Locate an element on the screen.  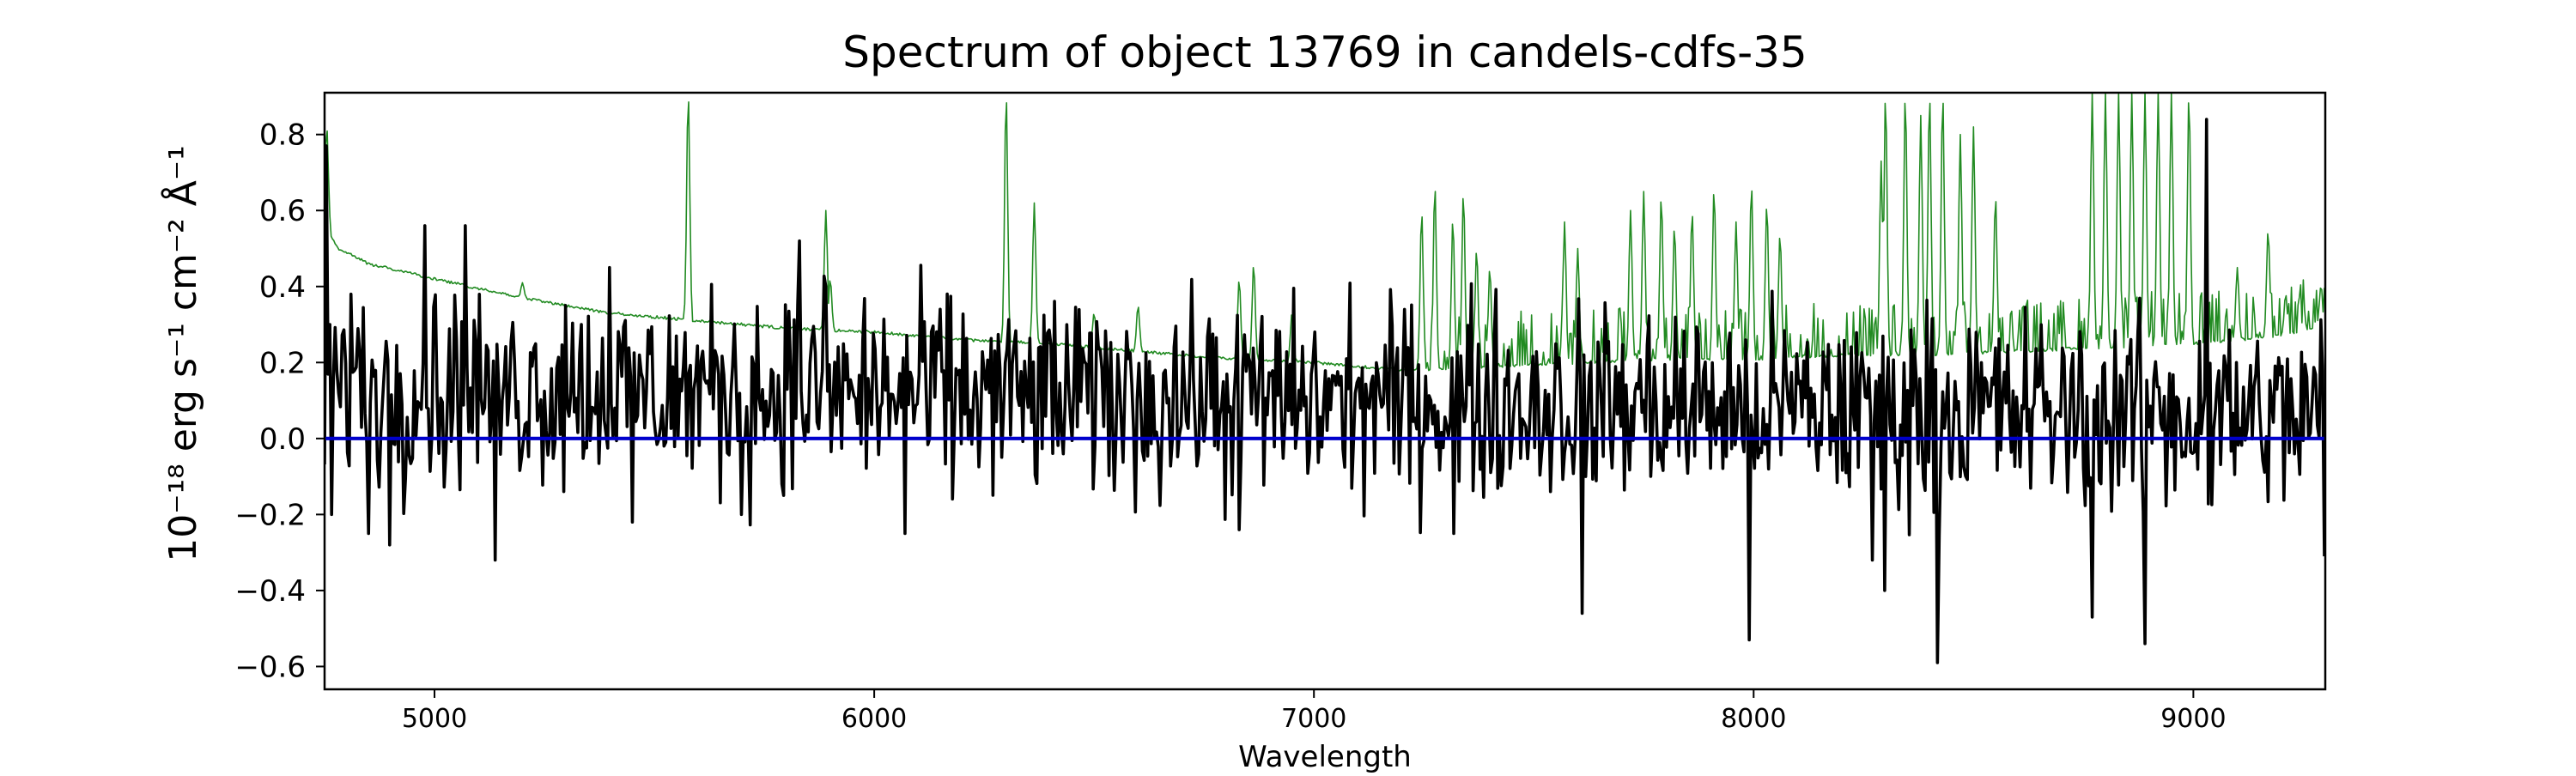
x-tick-label: 9000 is located at coordinates (2193, 719).